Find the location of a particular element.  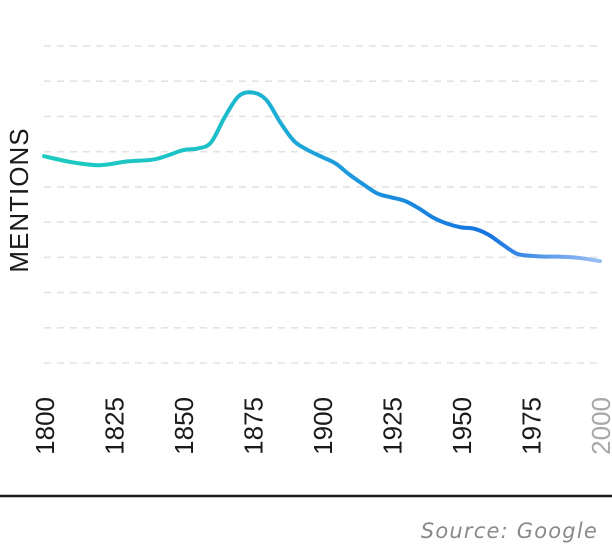

x-tick-label: 1950 is located at coordinates (462, 426).